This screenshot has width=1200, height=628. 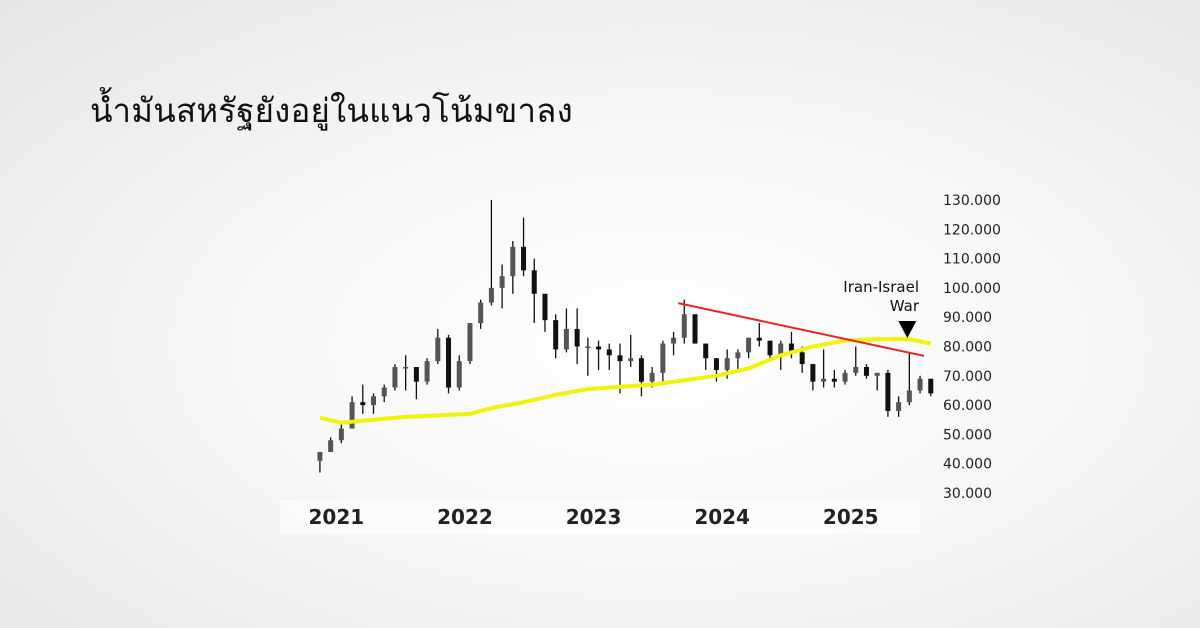 What do you see at coordinates (331, 110) in the screenshot?
I see `page-title: น้ำมันสหรัฐยังอยู่ในแนวโน้มขาลง` at bounding box center [331, 110].